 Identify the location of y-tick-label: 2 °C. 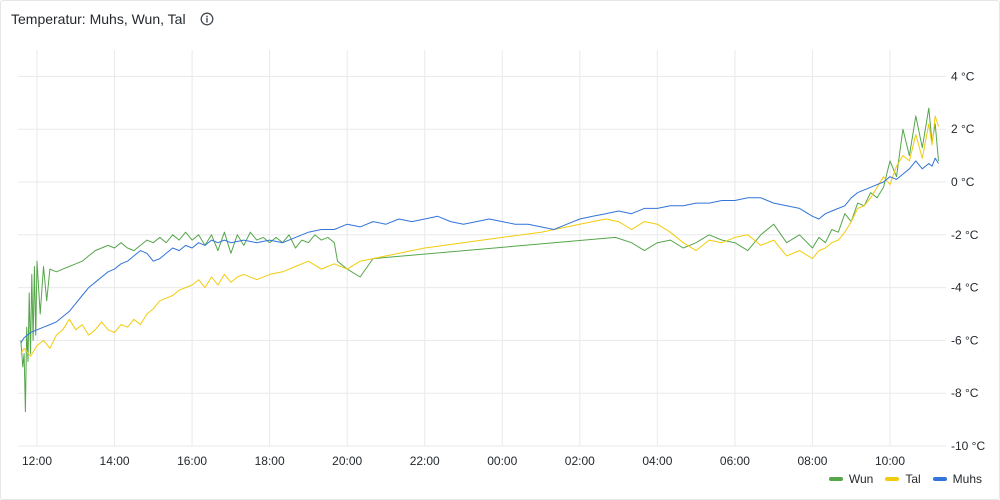
(963, 129).